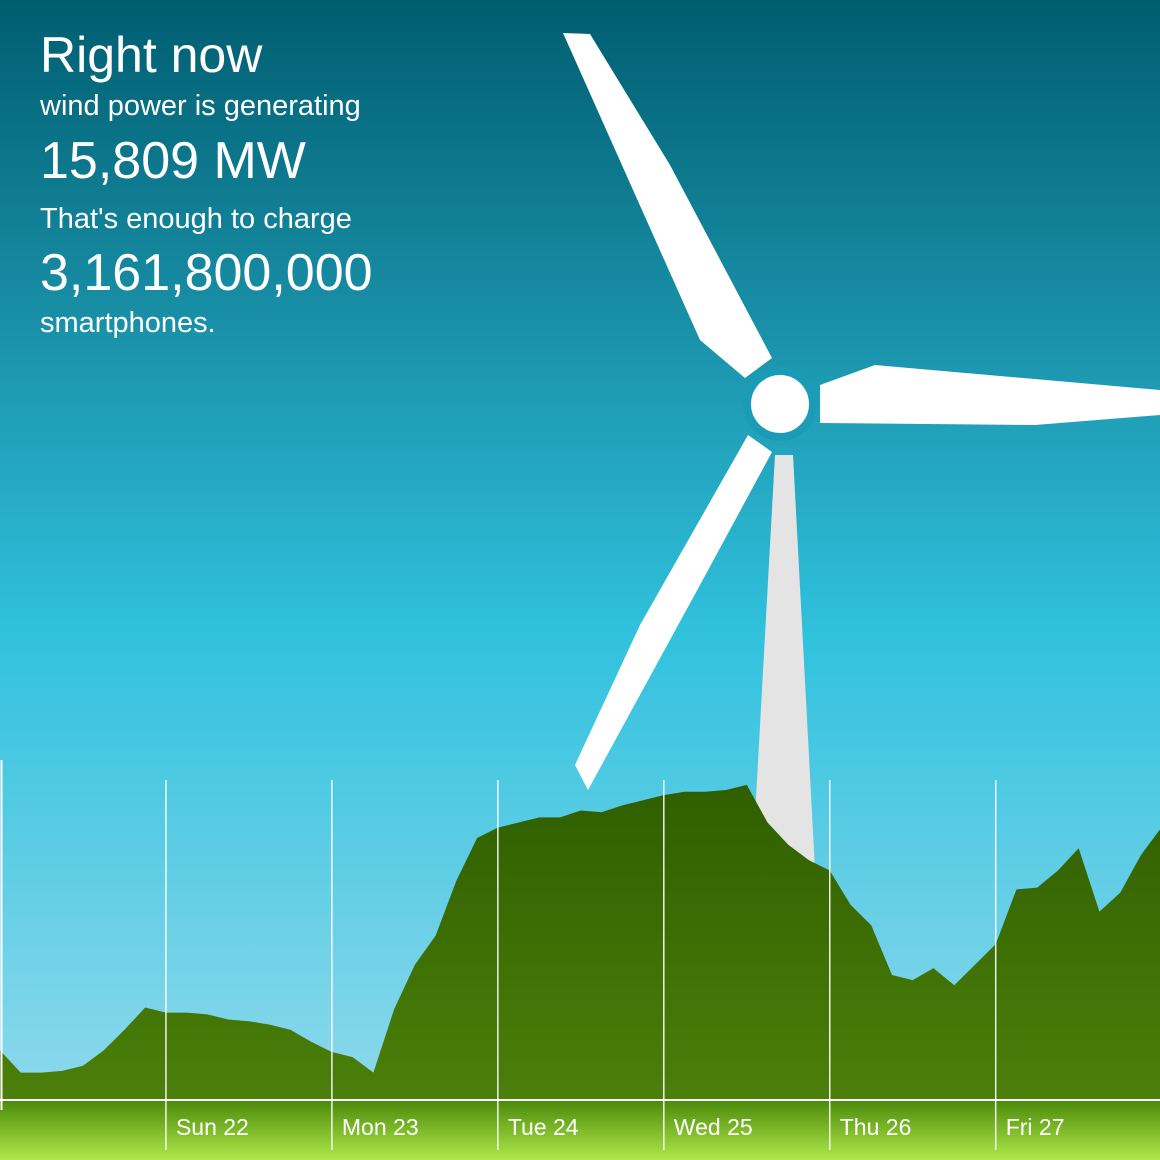  Describe the element at coordinates (713, 1127) in the screenshot. I see `x-tick-label: Wed 25` at that location.